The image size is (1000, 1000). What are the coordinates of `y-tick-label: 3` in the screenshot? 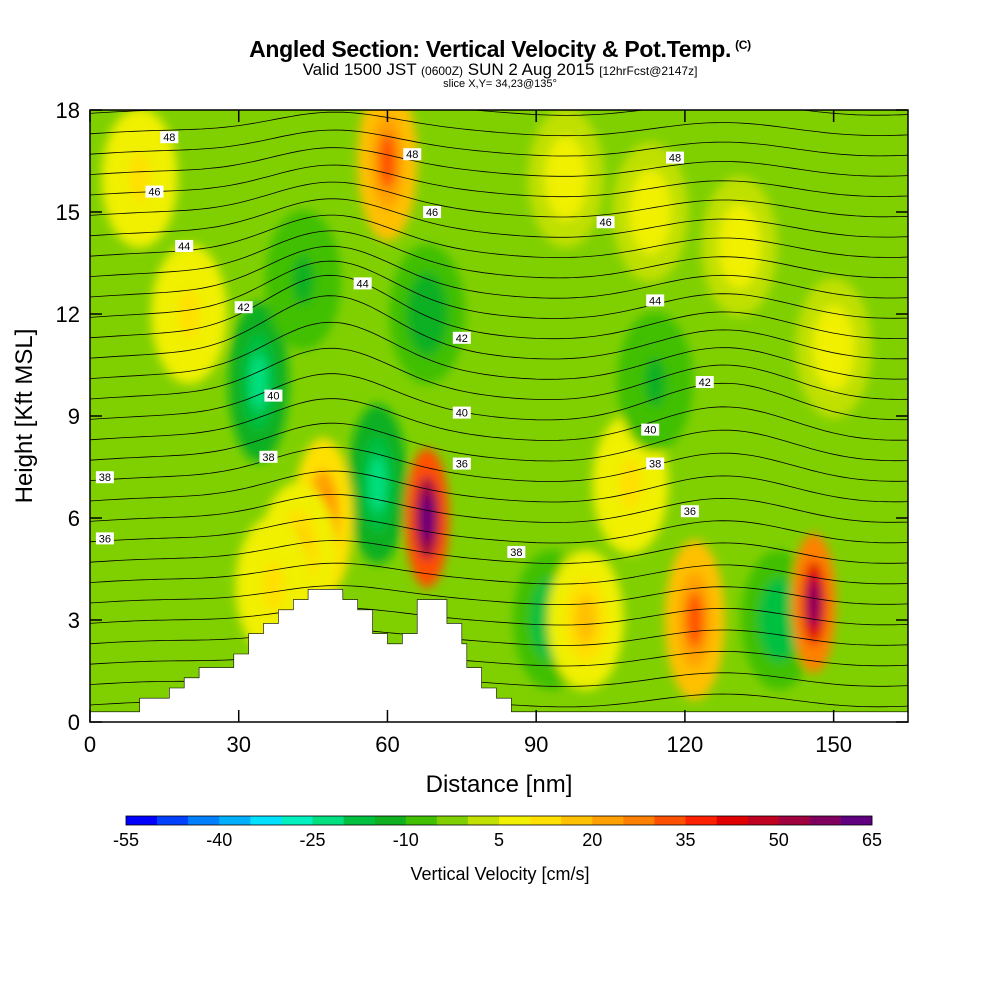 It's located at (74, 620).